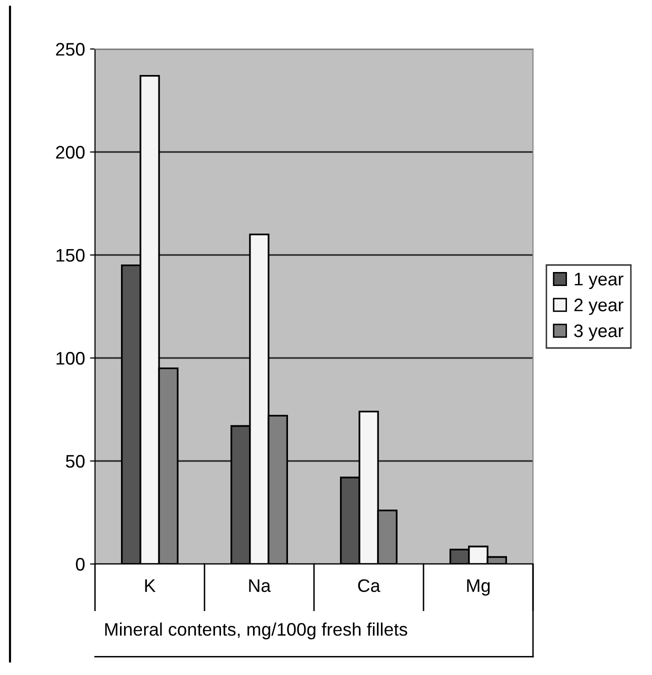 The image size is (652, 675). I want to click on x-tick-label: Mg, so click(478, 587).